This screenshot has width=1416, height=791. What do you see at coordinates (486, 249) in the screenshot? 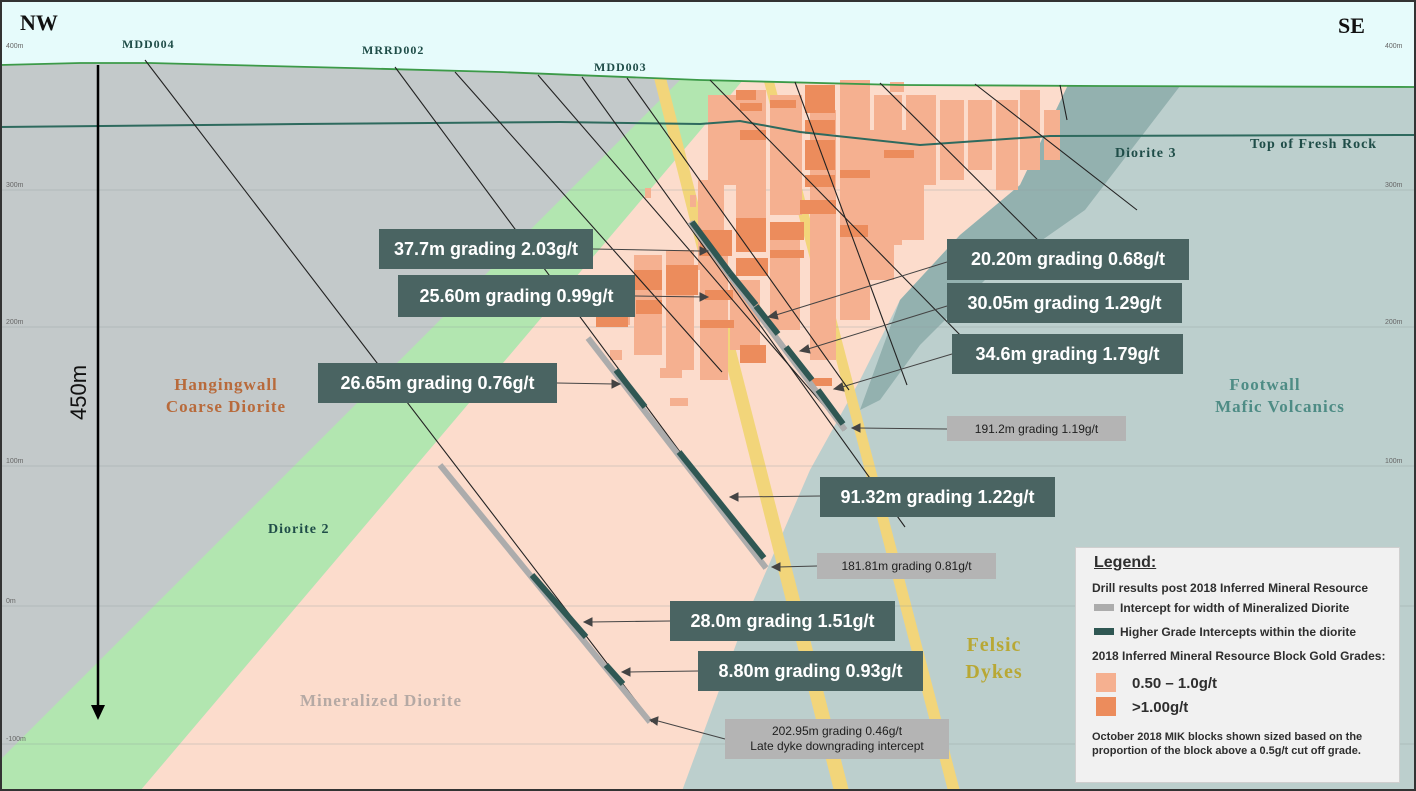
I see `callout-37-7m: 37.7m grading 2.03g/t` at bounding box center [486, 249].